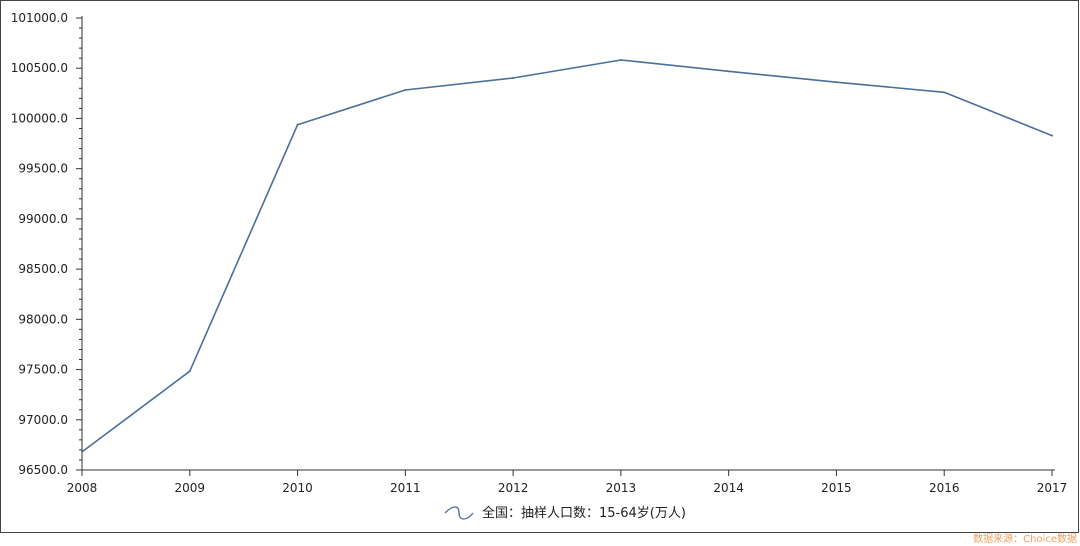 The height and width of the screenshot is (546, 1080). I want to click on y-tick-label: 97500.0, so click(43, 370).